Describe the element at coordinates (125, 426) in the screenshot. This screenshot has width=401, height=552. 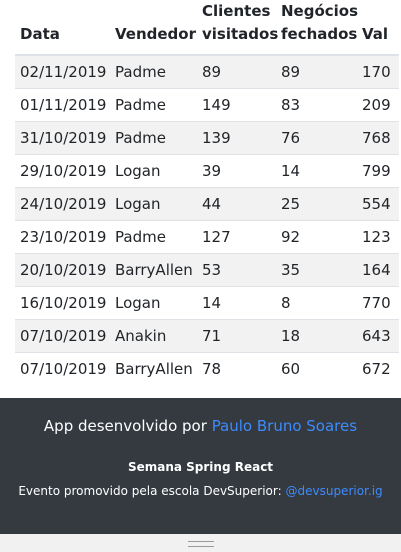
I see `footer-credit-text: App desenvolvido por` at that location.